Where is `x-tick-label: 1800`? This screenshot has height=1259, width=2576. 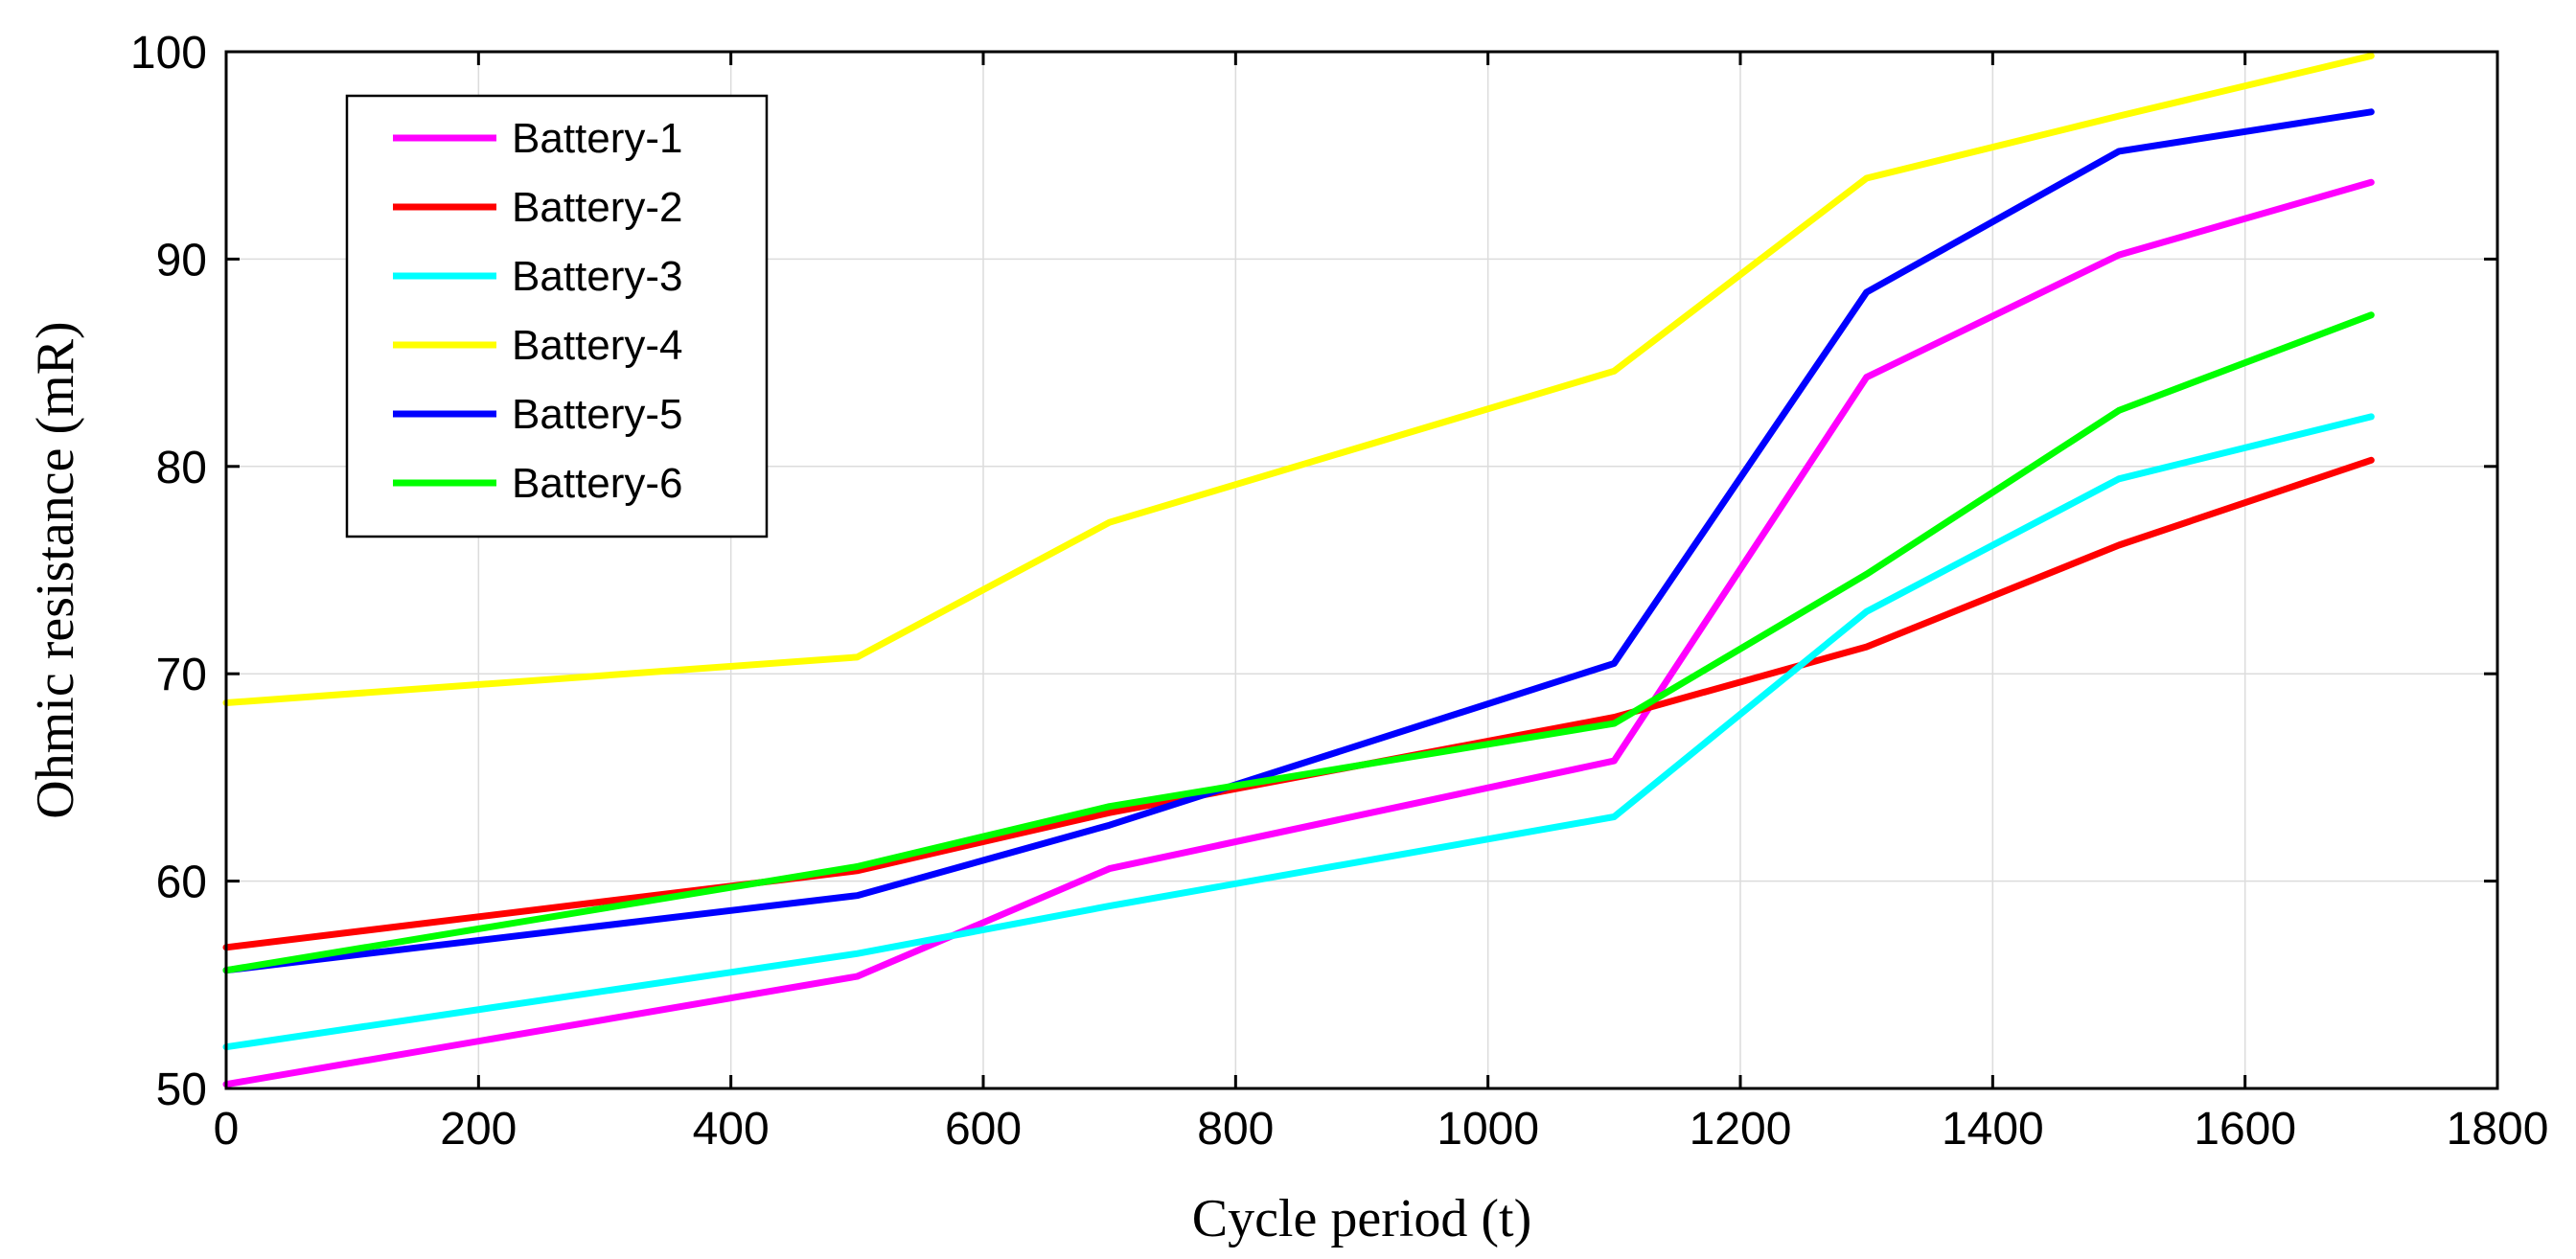 x-tick-label: 1800 is located at coordinates (2498, 1130).